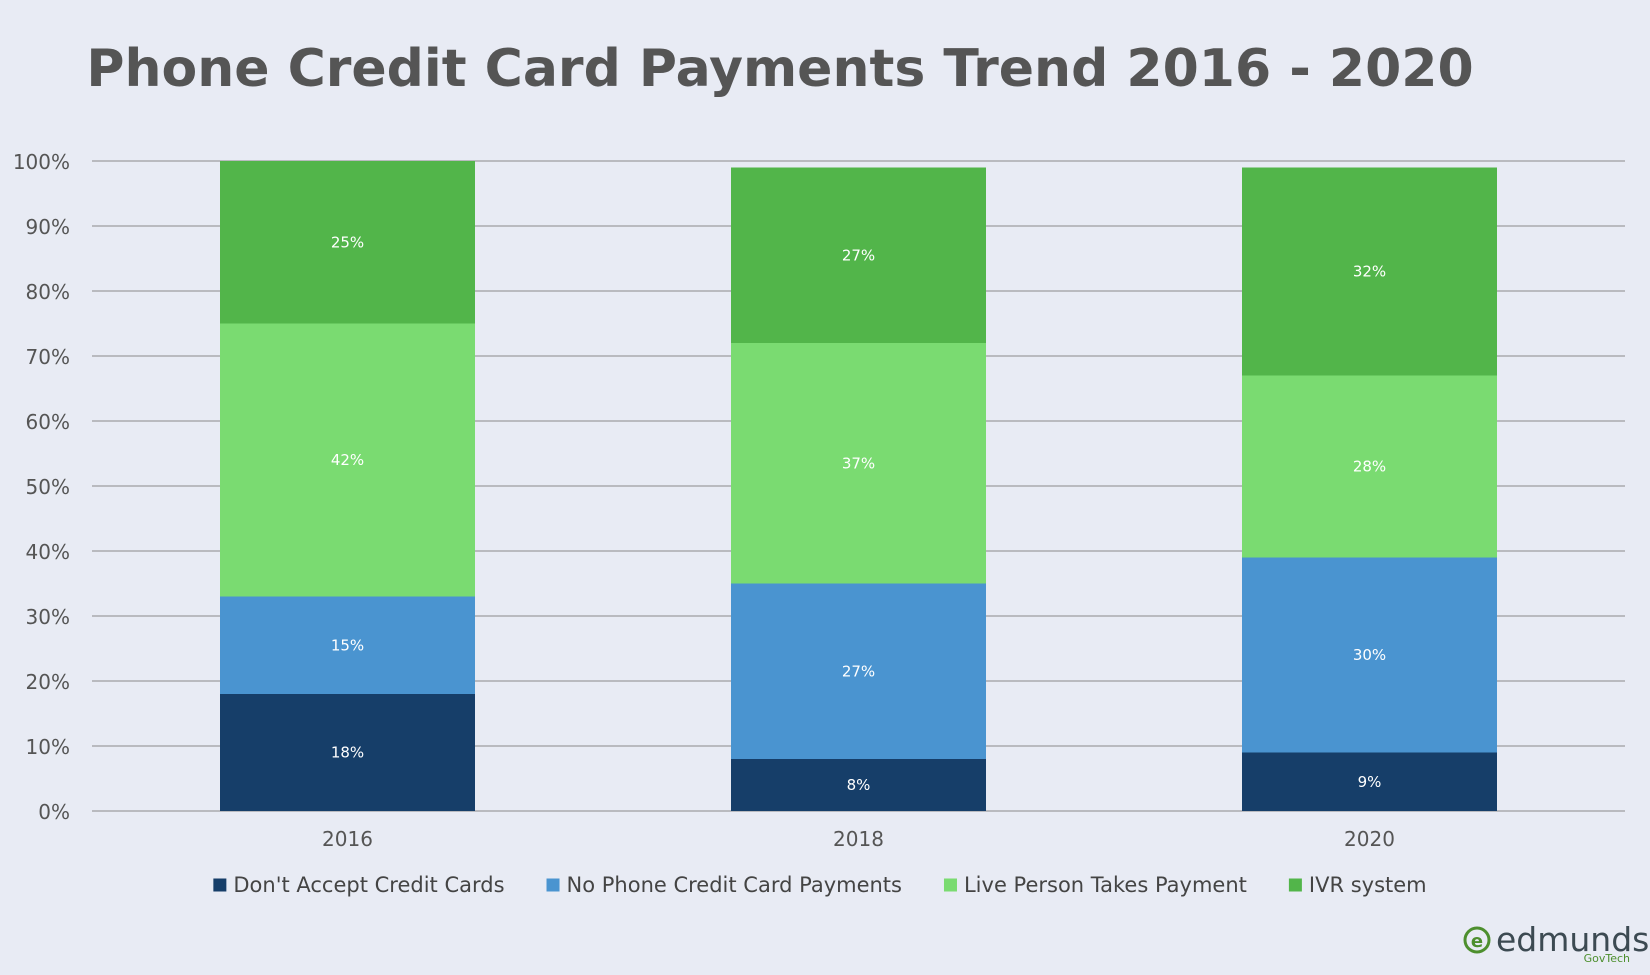 The height and width of the screenshot is (975, 1650). I want to click on data-label: 9%, so click(1370, 782).